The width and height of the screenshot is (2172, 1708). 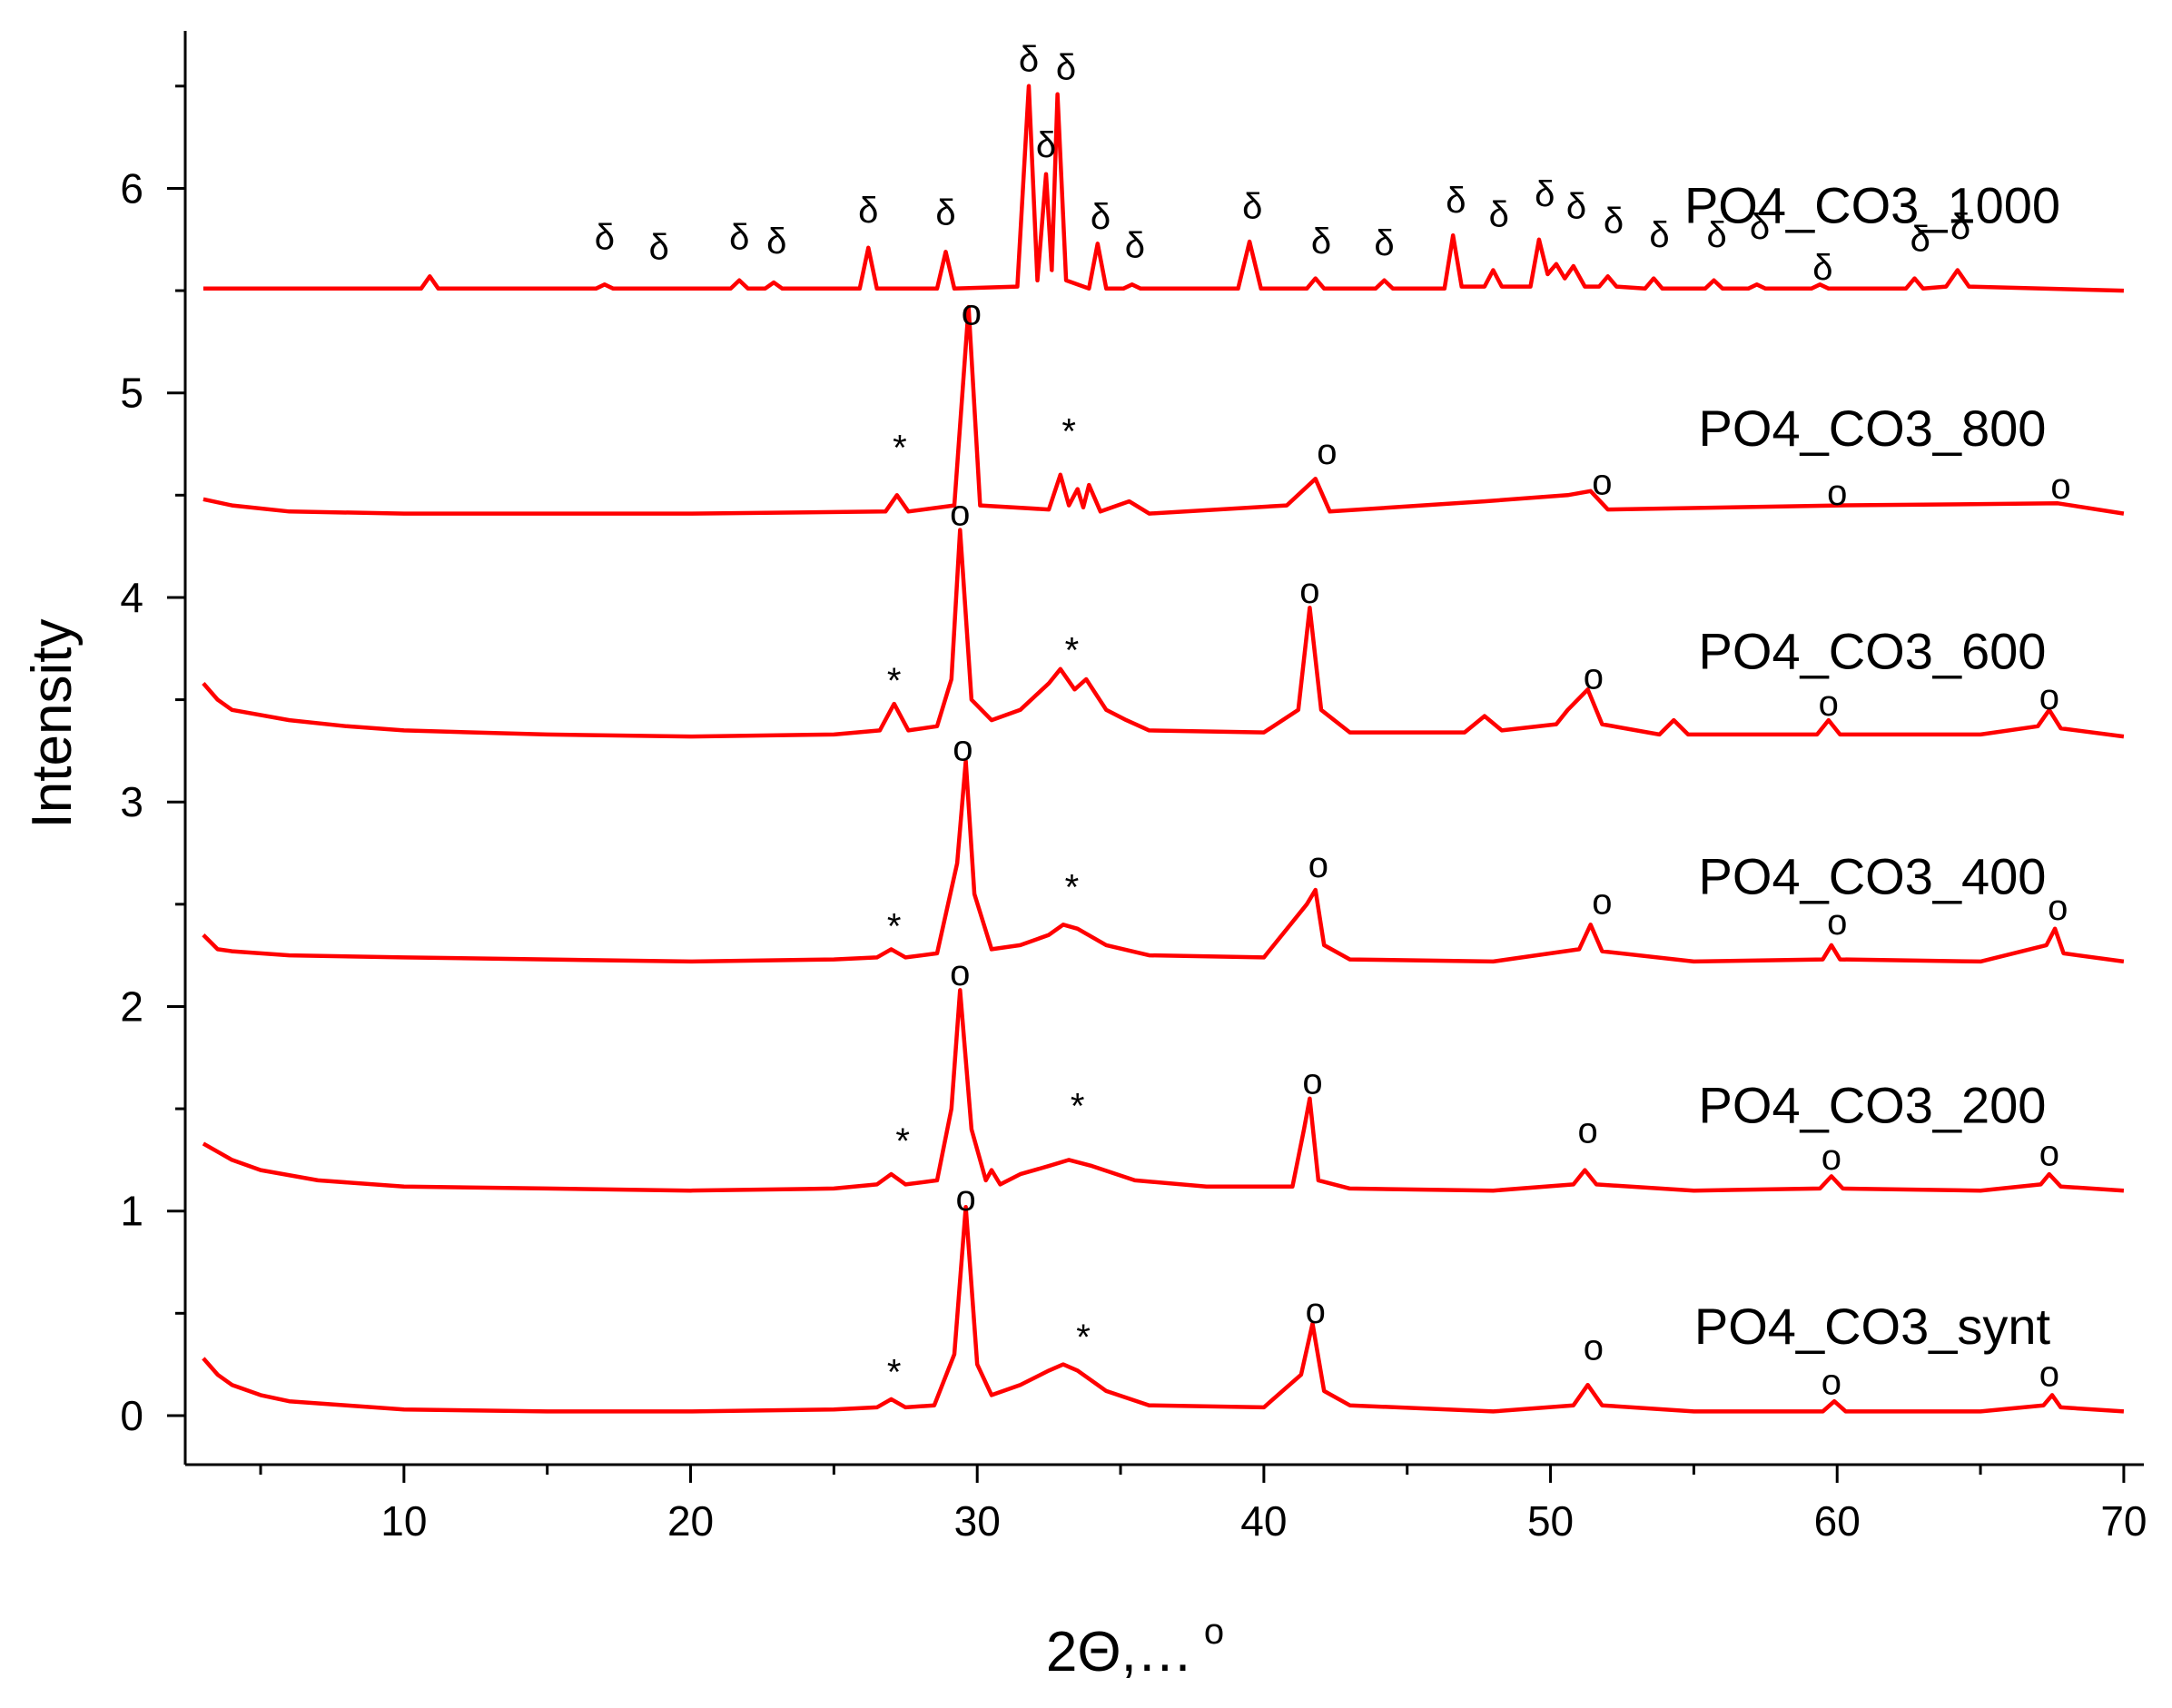 I want to click on x-tick-label: 40, so click(x=1263, y=1521).